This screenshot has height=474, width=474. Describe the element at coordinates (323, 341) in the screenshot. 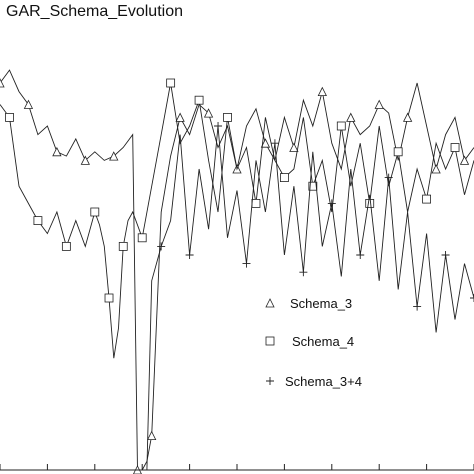

I see `legend-label-schema-4: Schema_4` at that location.